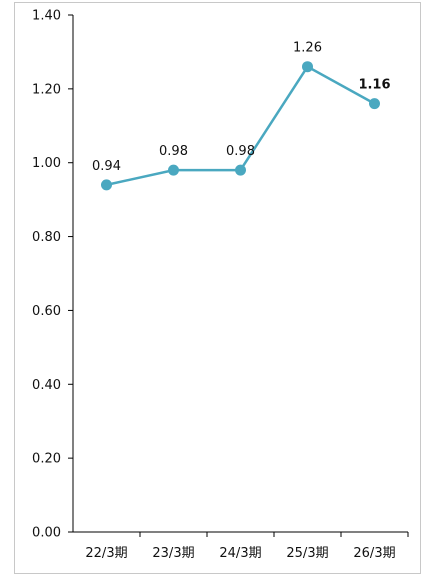  I want to click on x-tick-label: 22/3期, so click(106, 553).